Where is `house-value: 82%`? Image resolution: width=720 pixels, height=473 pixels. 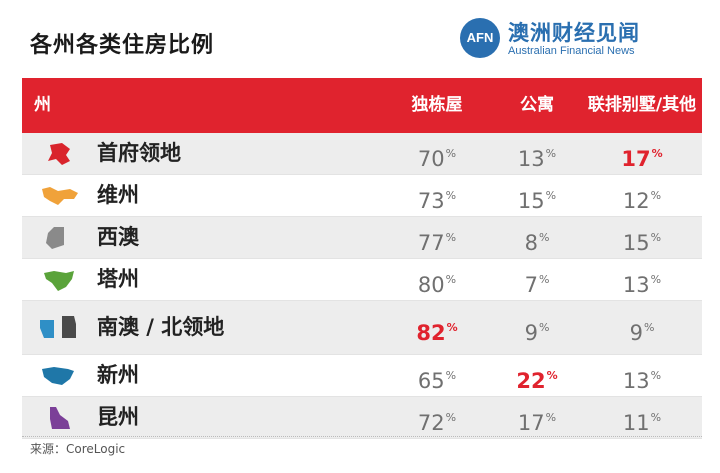
house-value: 82% is located at coordinates (437, 327).